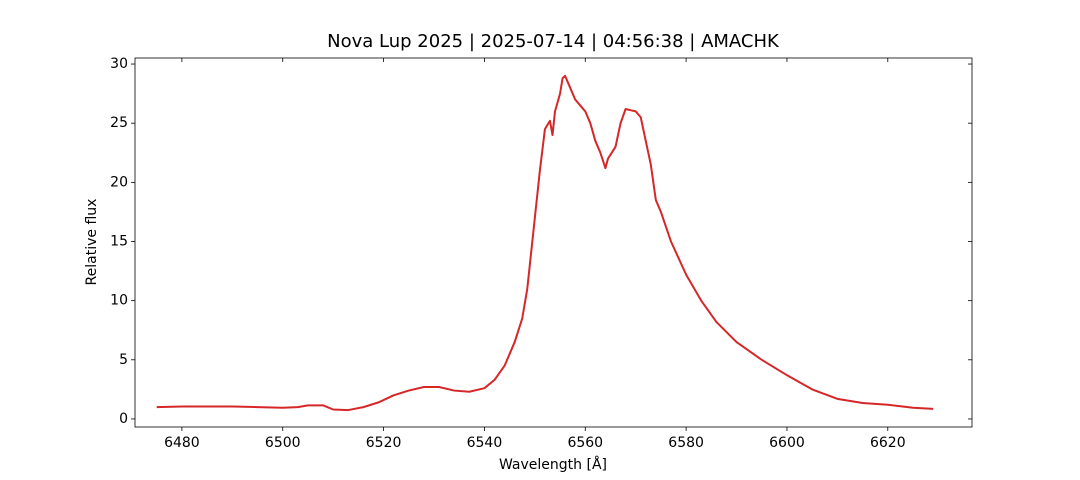  I want to click on x-axis-label: Wavelength [Å], so click(553, 464).